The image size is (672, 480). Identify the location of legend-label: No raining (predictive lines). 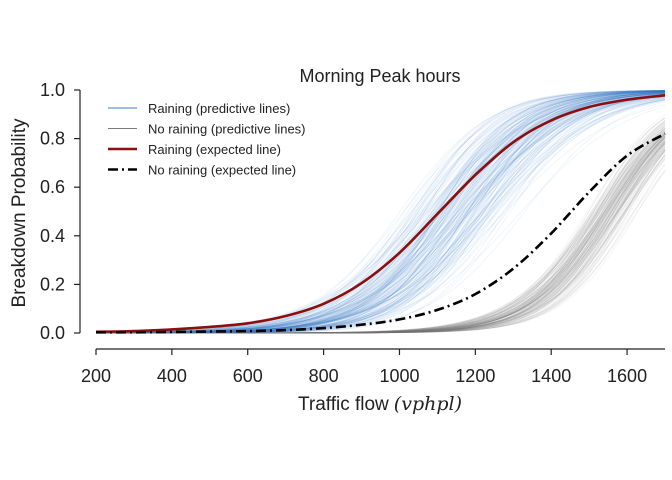
(227, 129).